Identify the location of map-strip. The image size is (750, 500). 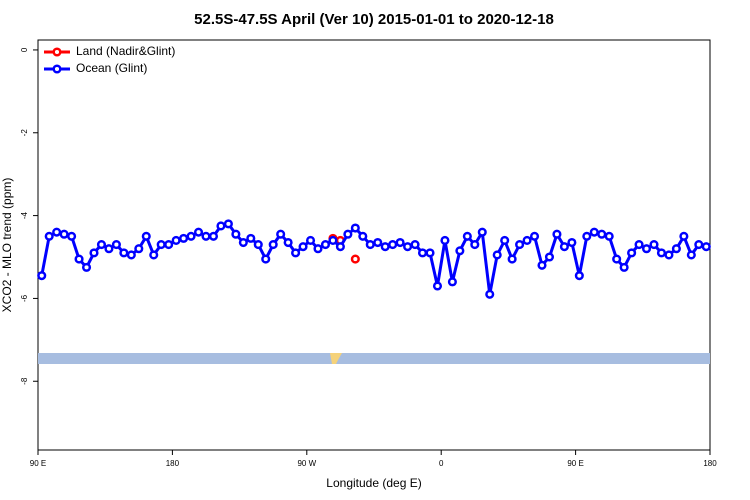
(374, 358).